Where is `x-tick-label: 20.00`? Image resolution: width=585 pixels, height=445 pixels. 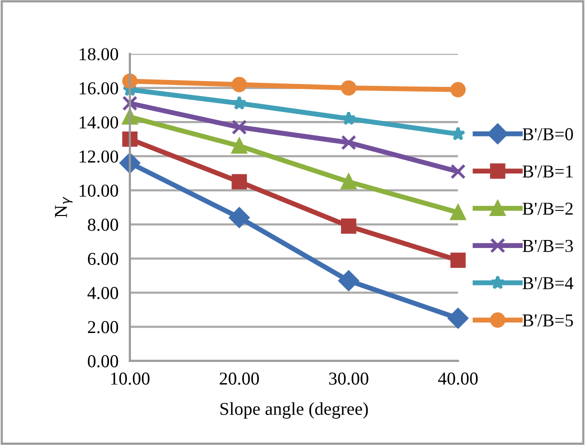 x-tick-label: 20.00 is located at coordinates (239, 378).